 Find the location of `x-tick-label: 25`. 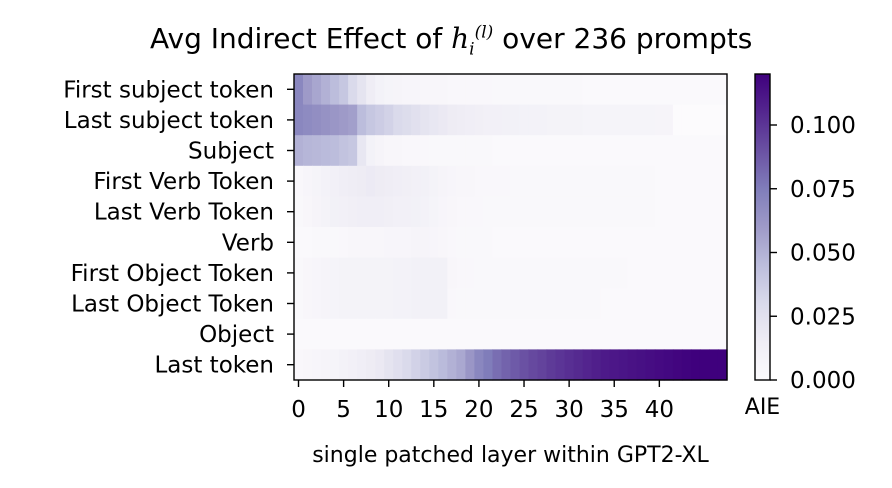

x-tick-label: 25 is located at coordinates (523, 410).